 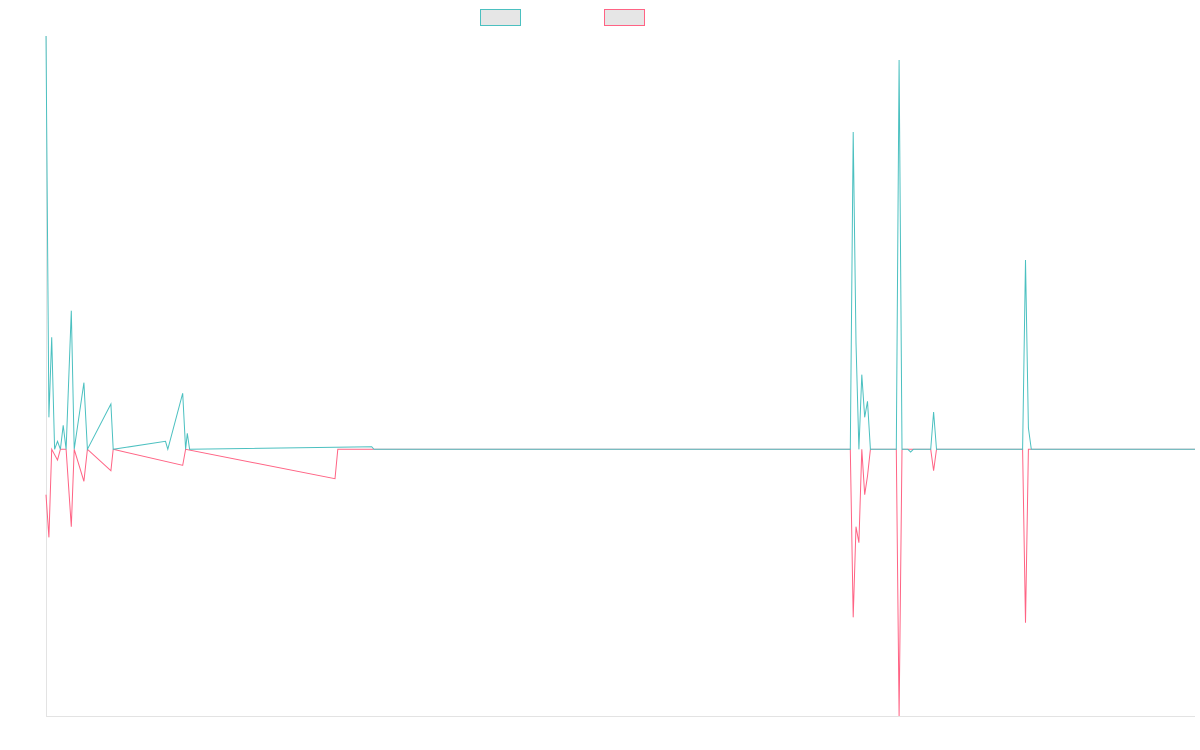 I want to click on legend, so click(x=562, y=17).